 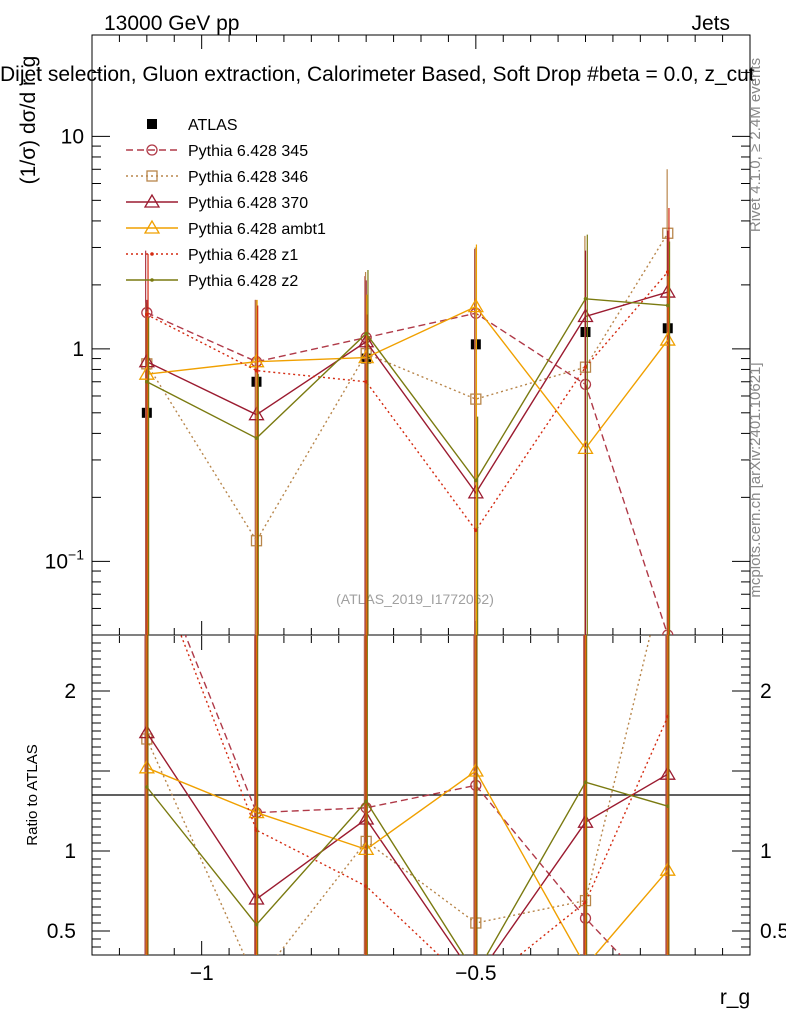 I want to click on rivet-label: Rivet 4.1.0, ≥ 2.4M events, so click(x=755, y=145).